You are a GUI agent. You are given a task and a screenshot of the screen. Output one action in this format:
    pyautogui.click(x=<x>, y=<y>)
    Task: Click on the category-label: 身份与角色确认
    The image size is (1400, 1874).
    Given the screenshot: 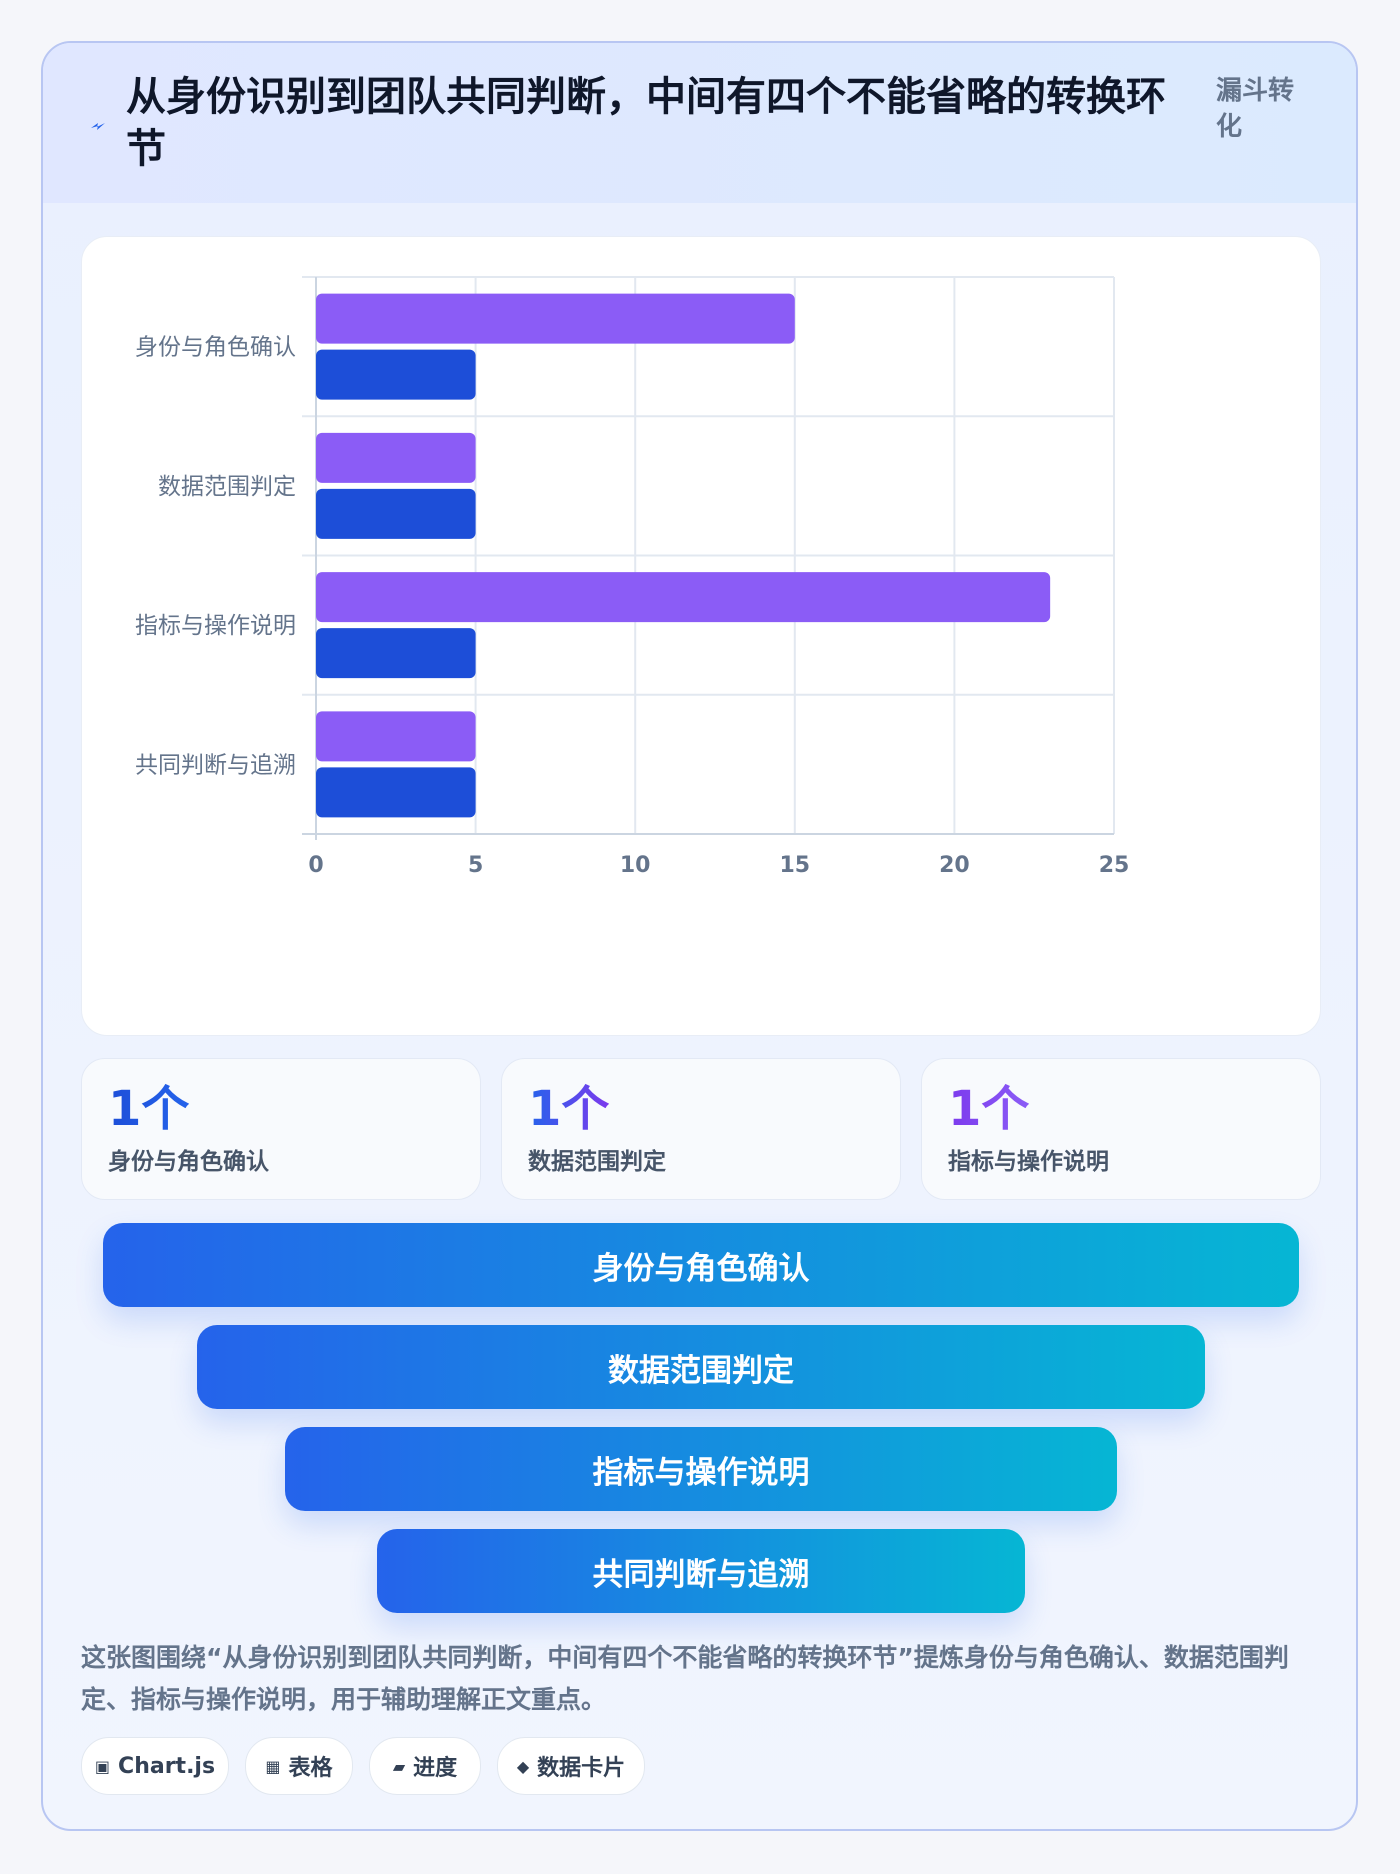 What is the action you would take?
    pyautogui.click(x=215, y=348)
    